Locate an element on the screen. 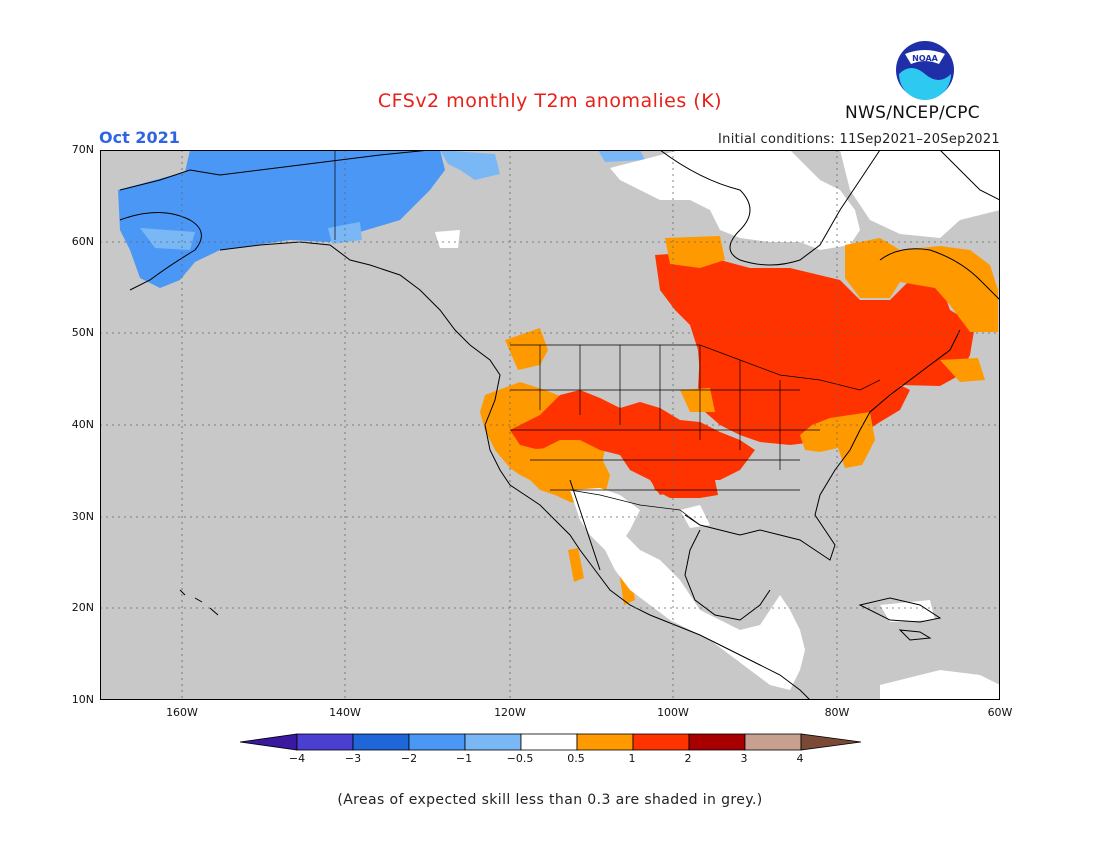  lon-label: 80W is located at coordinates (837, 712).